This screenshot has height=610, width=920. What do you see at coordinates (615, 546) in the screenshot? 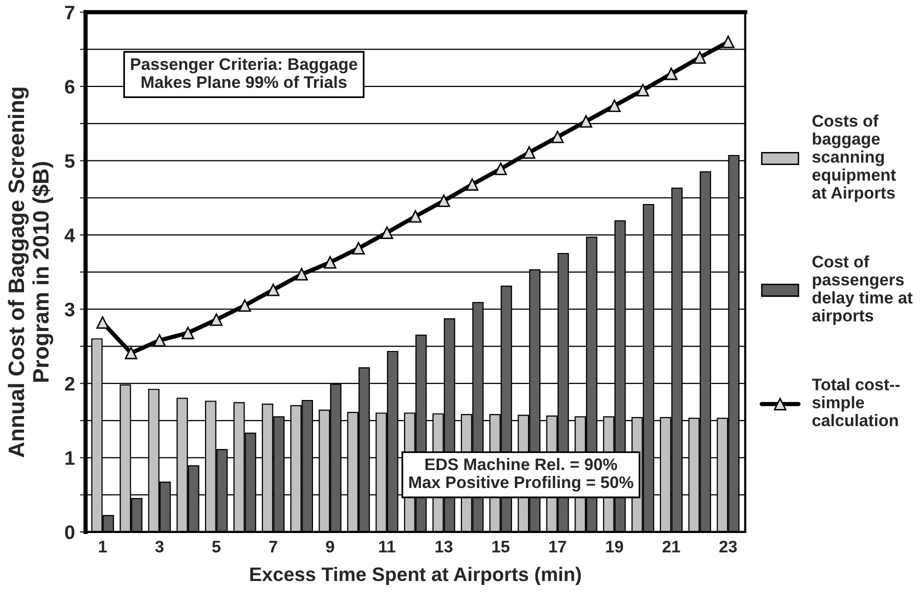
I see `x-tick-label: 19` at bounding box center [615, 546].